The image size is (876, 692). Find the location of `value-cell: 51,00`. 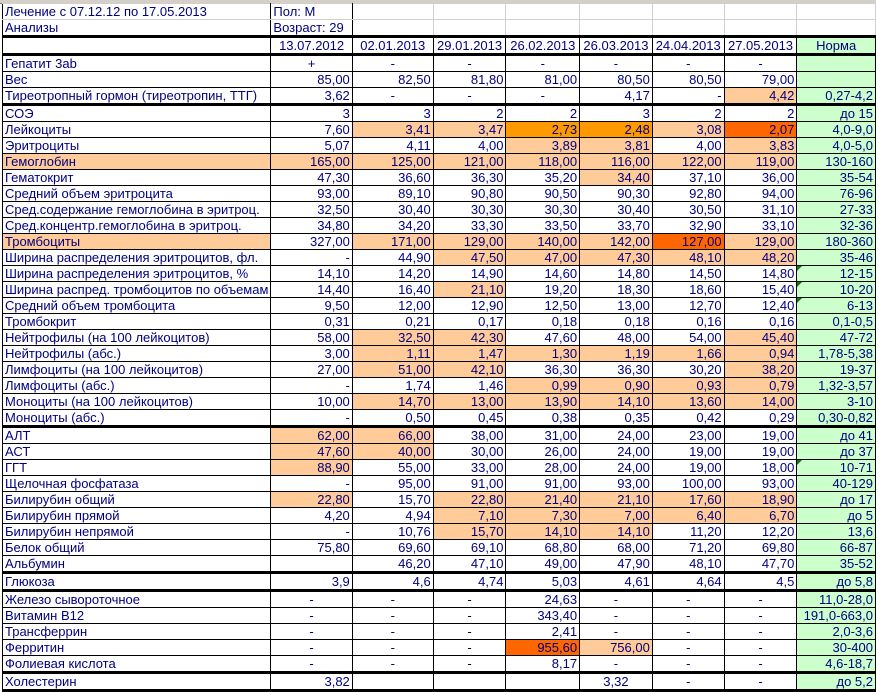

value-cell: 51,00 is located at coordinates (392, 369).